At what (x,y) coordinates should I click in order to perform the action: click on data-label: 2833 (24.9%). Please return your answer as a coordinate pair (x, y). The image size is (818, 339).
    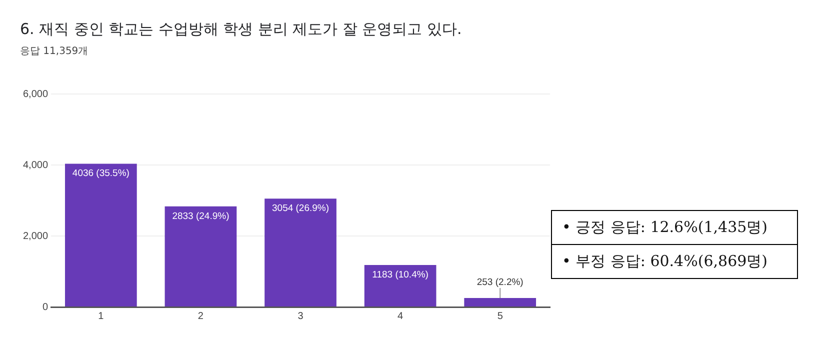
    Looking at the image, I should click on (201, 216).